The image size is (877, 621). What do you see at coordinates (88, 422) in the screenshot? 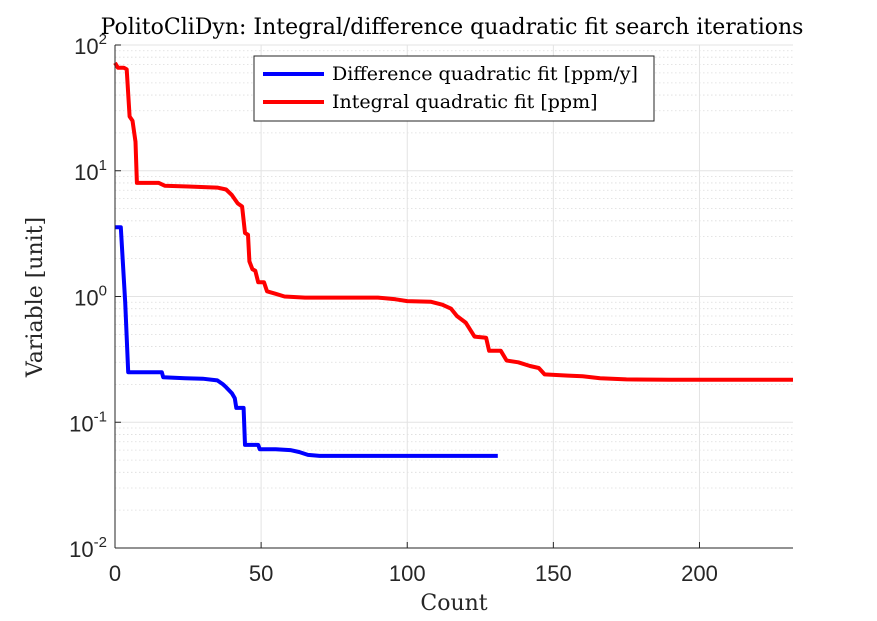
I see `y-tick-label: 10⁻¹` at bounding box center [88, 422].